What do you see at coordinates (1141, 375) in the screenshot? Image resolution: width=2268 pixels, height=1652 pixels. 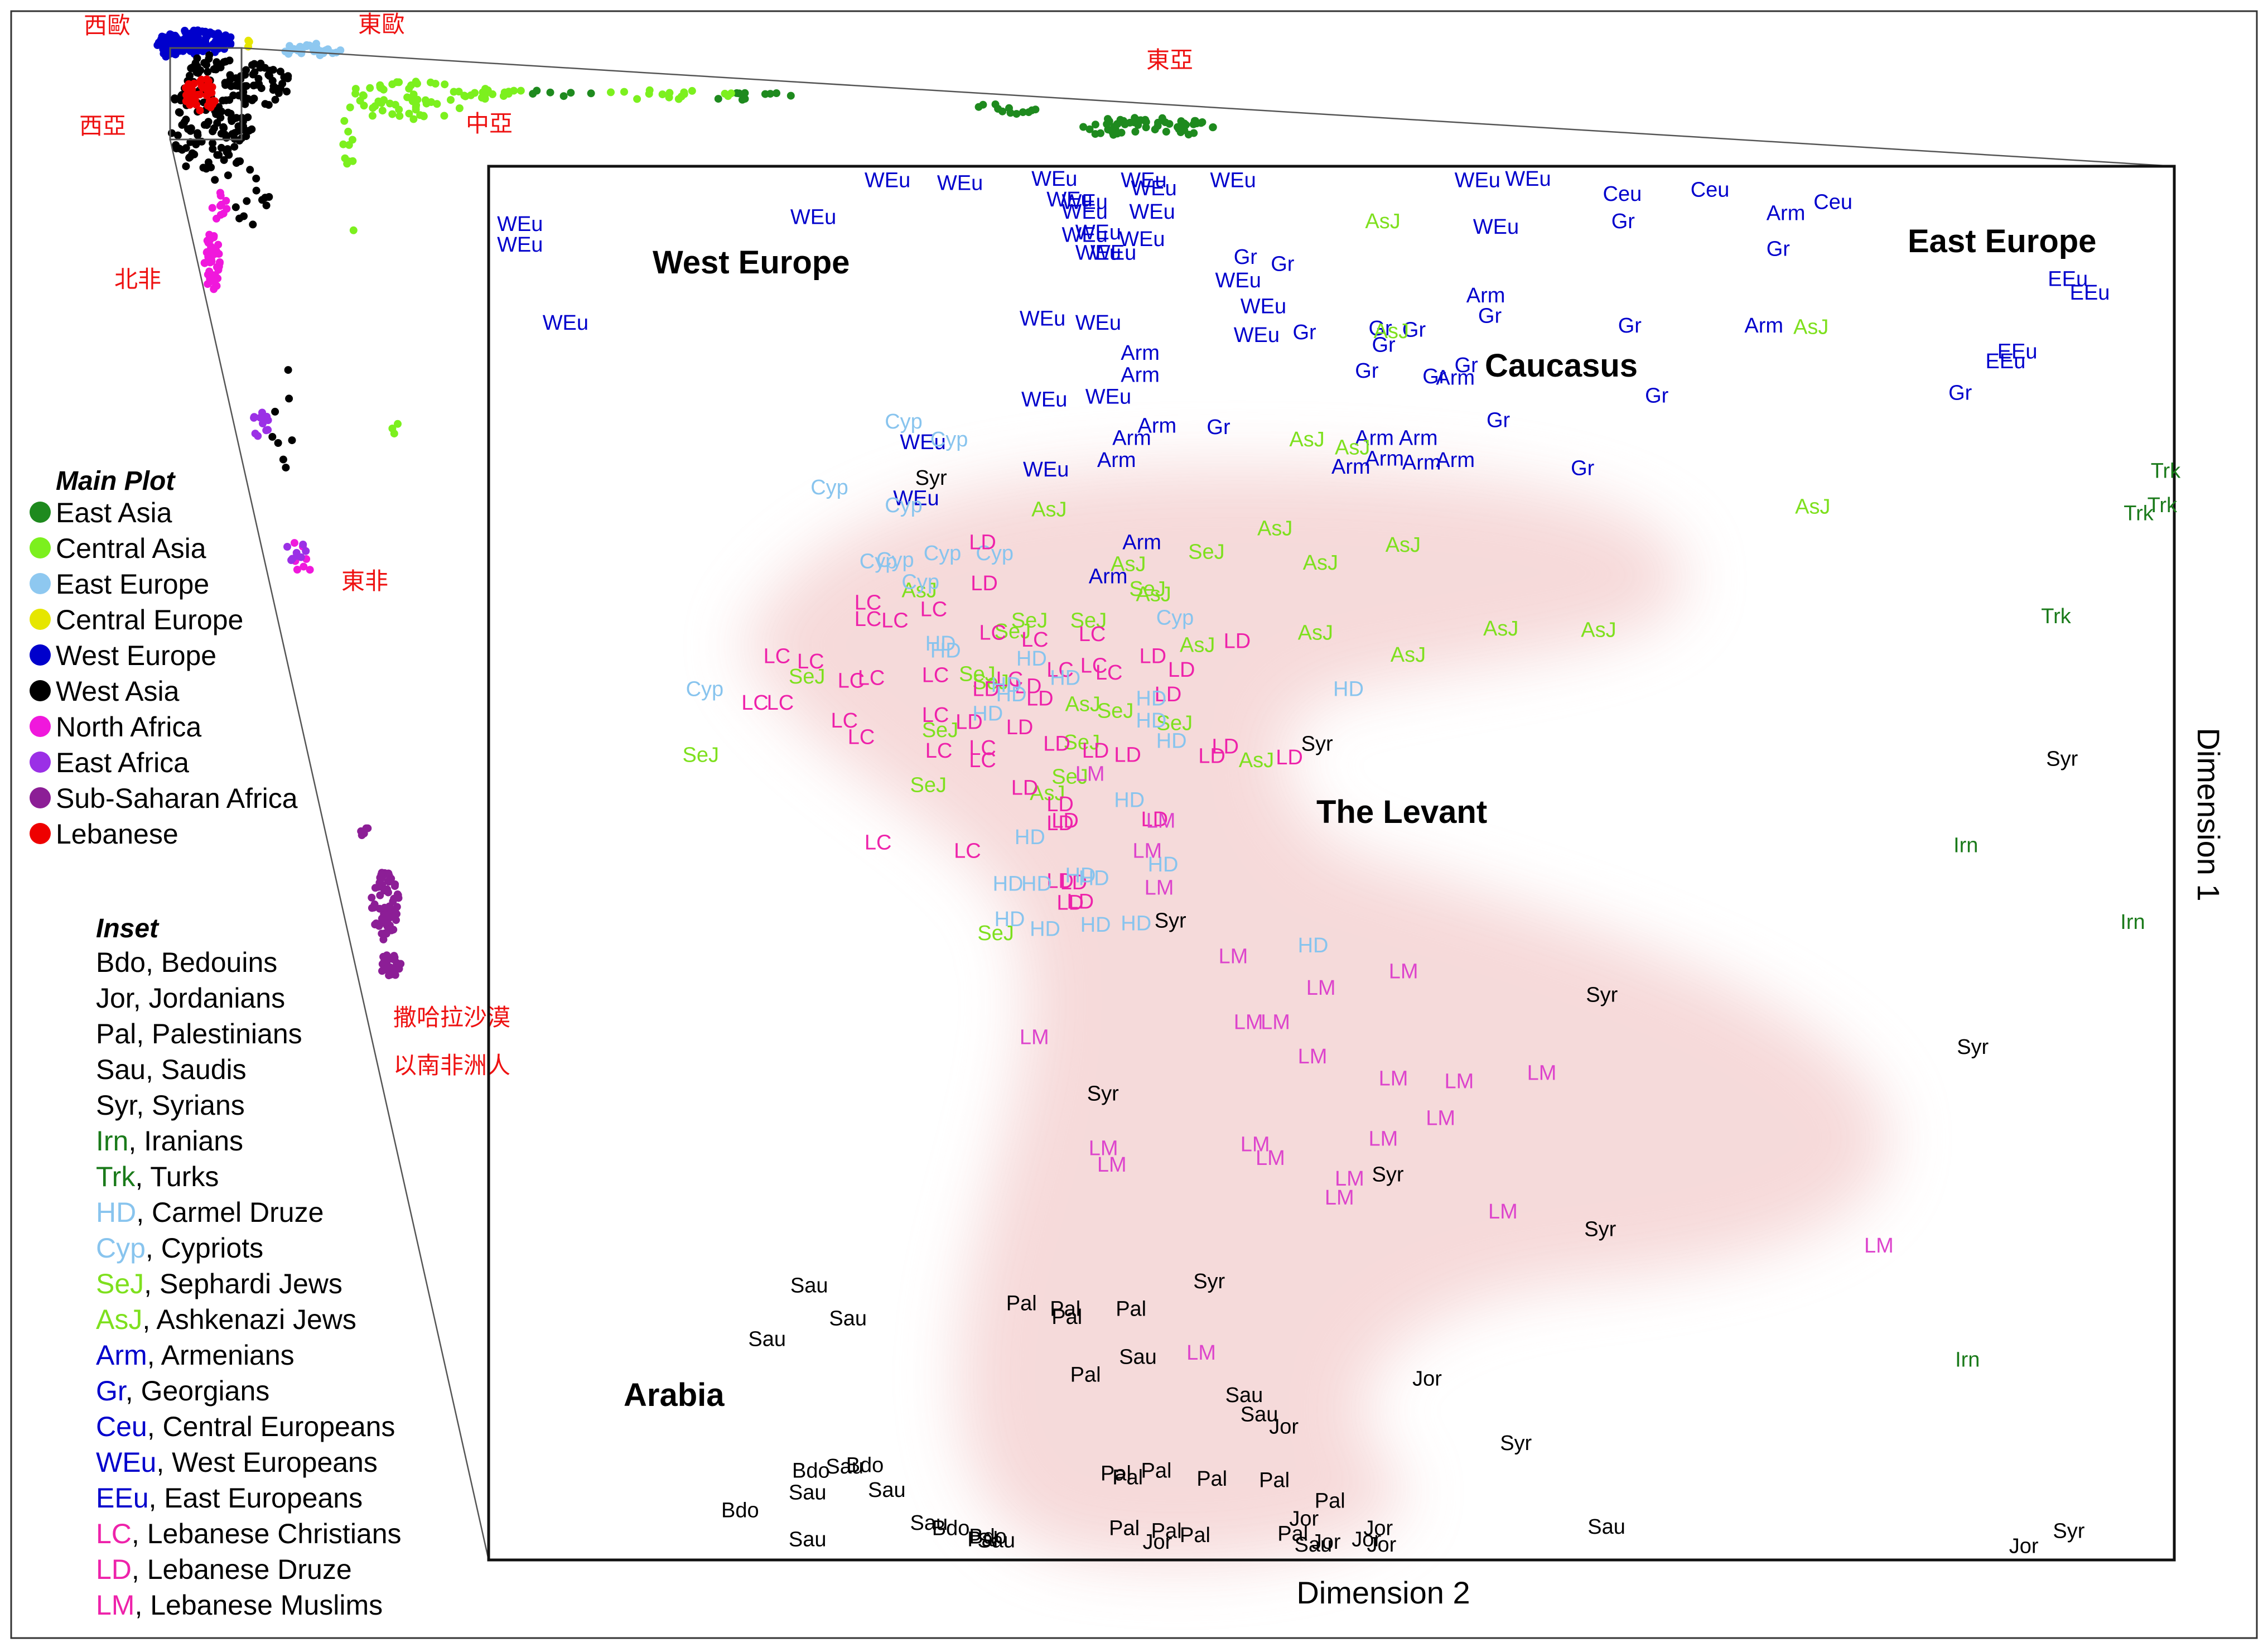 I see `inset-point-arm: Arm` at bounding box center [1141, 375].